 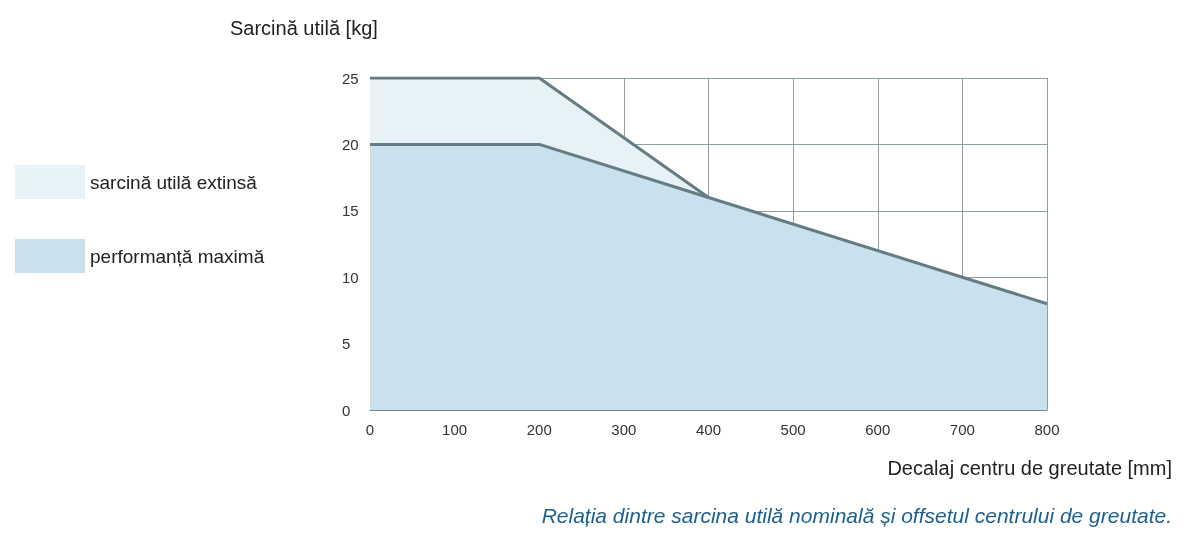 What do you see at coordinates (624, 429) in the screenshot?
I see `x-tick-label: 300` at bounding box center [624, 429].